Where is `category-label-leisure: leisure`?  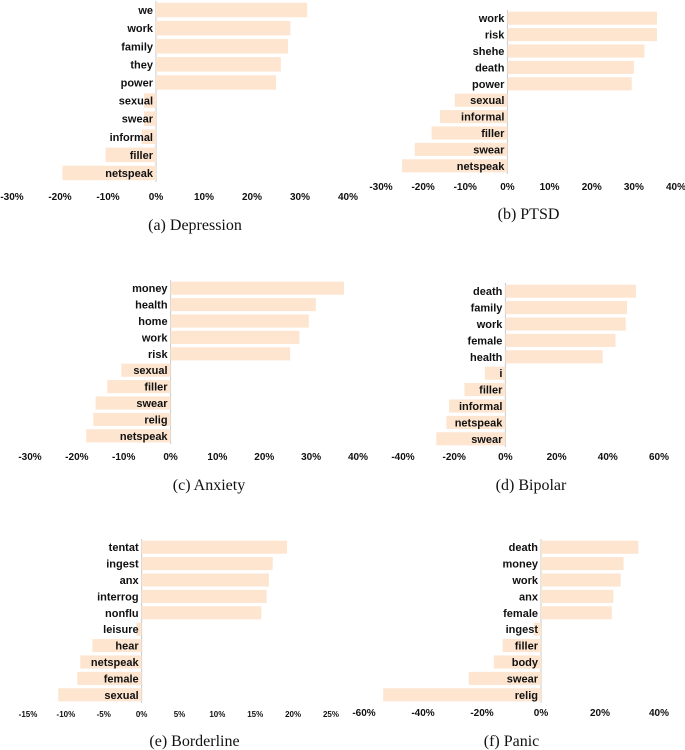
category-label-leisure: leisure is located at coordinates (120, 630).